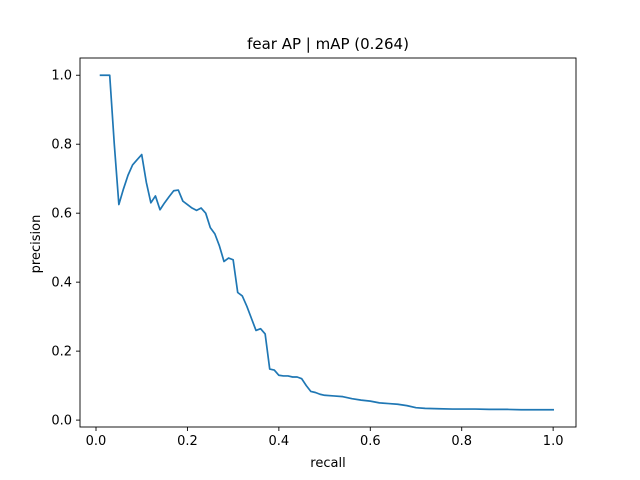 Image resolution: width=640 pixels, height=480 pixels. What do you see at coordinates (96, 441) in the screenshot?
I see `x-tick-label: 0.0` at bounding box center [96, 441].